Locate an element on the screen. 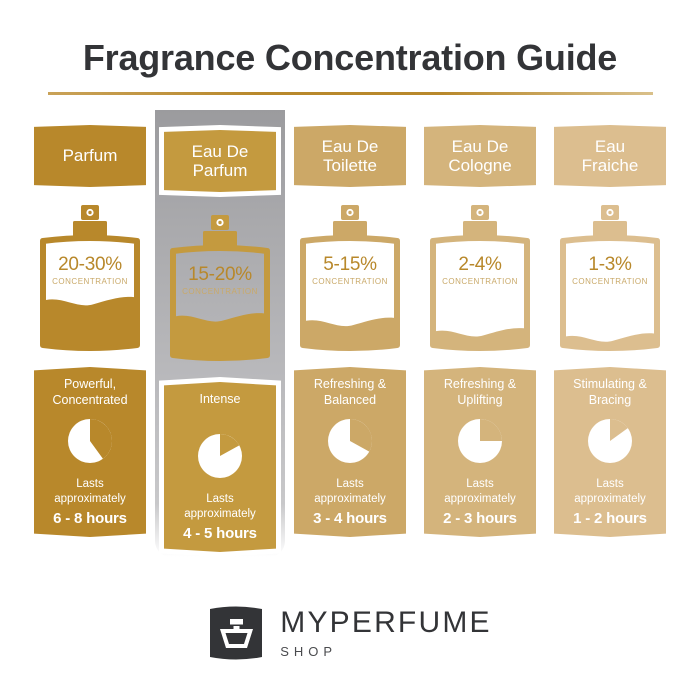 The image size is (700, 700). column-header: Eau De Toilette is located at coordinates (350, 156).